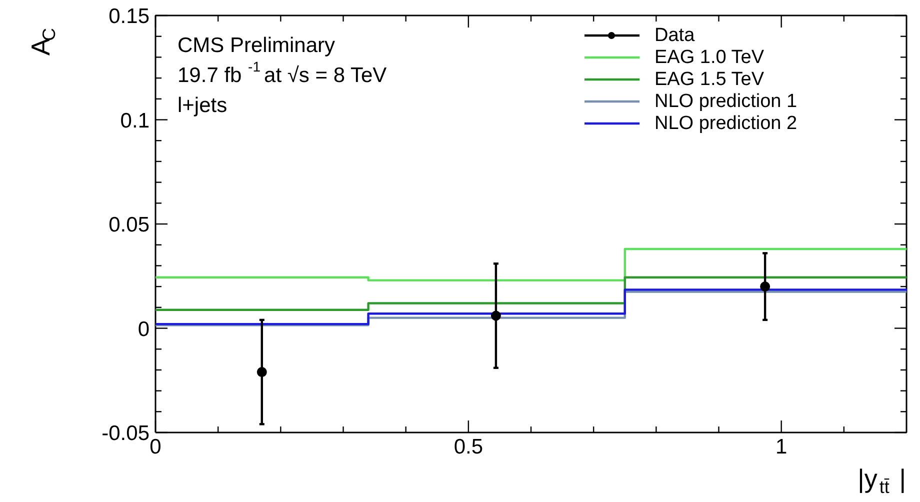 This screenshot has width=920, height=502. Describe the element at coordinates (135, 120) in the screenshot. I see `y-tick-label: 0.1` at that location.